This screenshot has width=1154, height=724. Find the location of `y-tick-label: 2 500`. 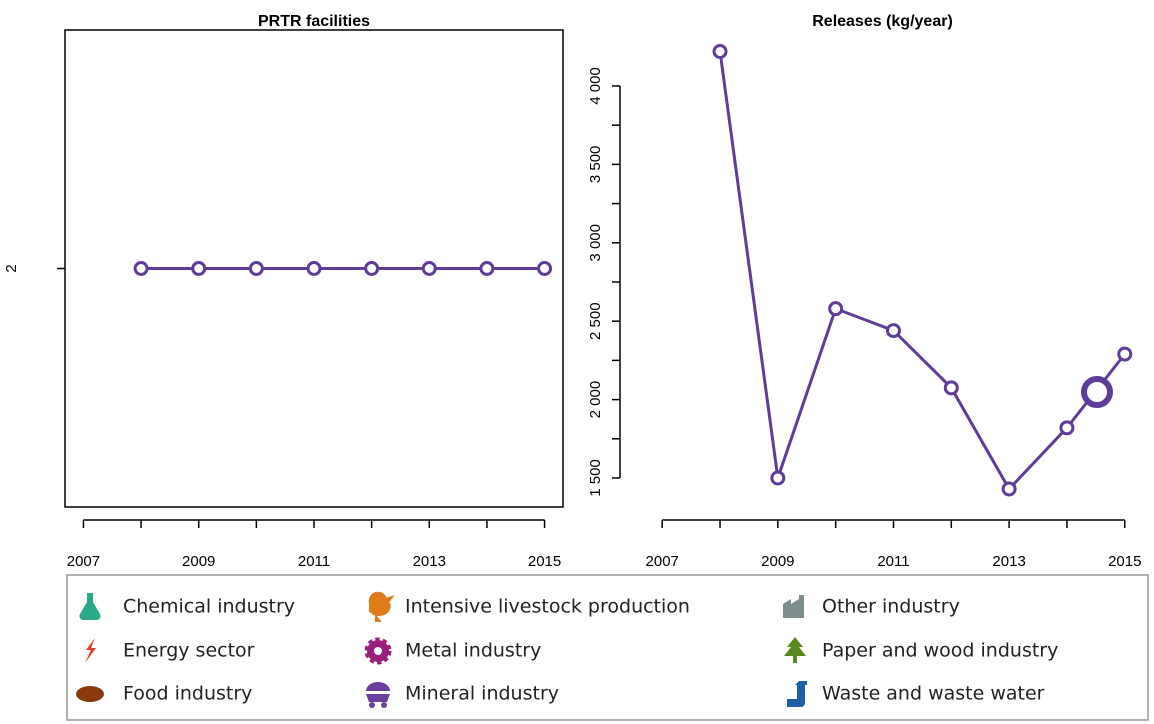

y-tick-label: 2 500 is located at coordinates (595, 321).